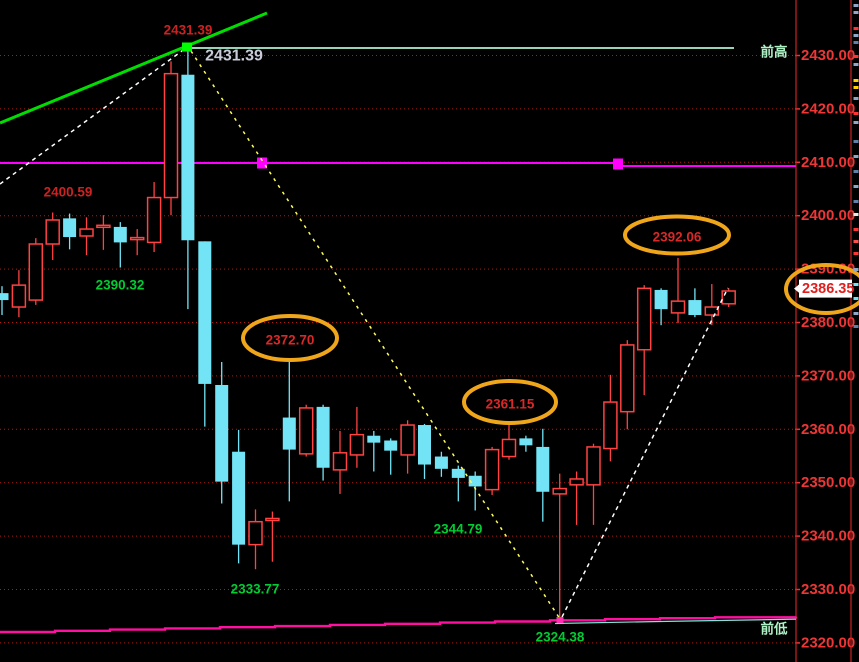  What do you see at coordinates (399, 625) in the screenshot?
I see `prev-low-support-line` at bounding box center [399, 625].